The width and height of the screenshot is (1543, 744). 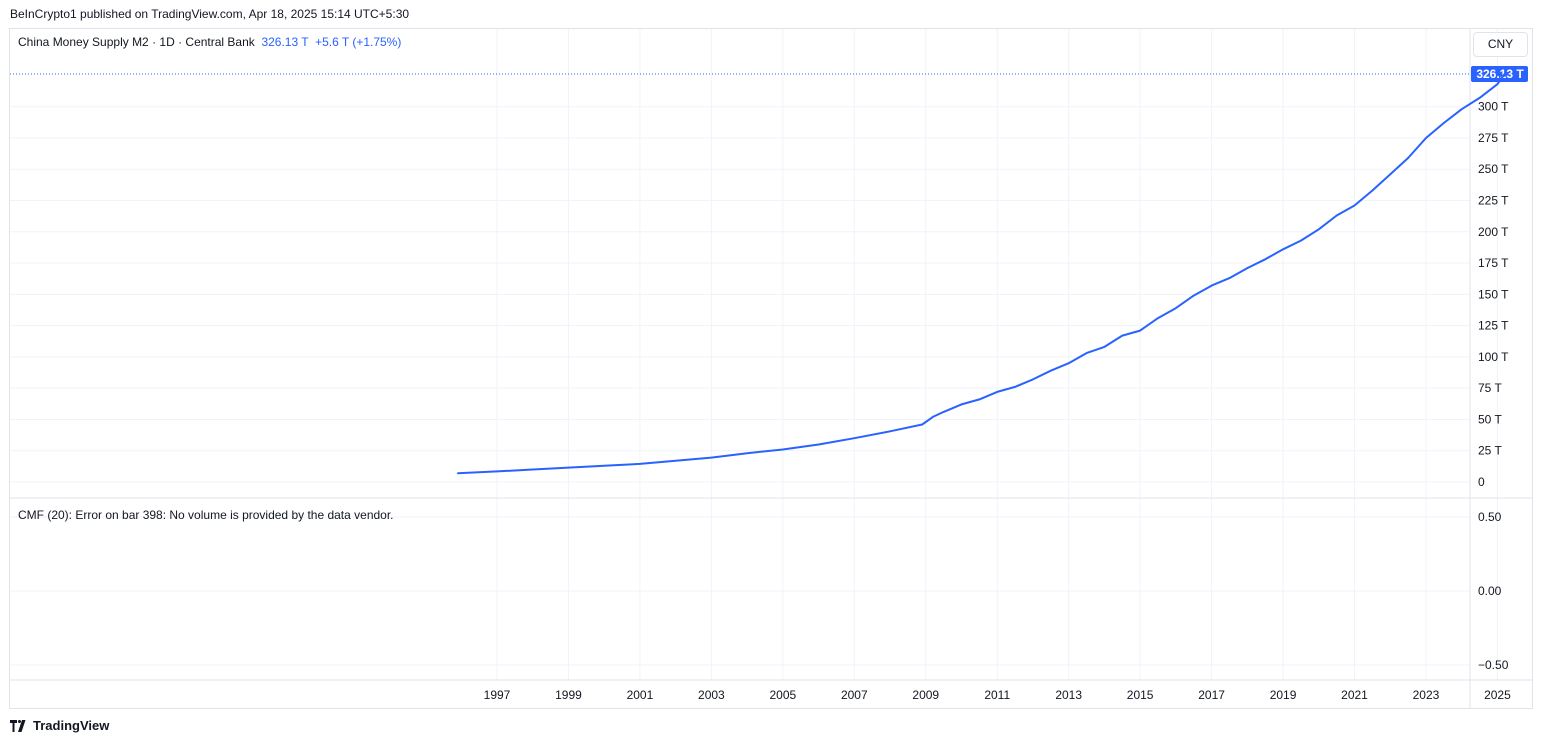 I want to click on x-tick-label: 2019, so click(x=1283, y=695).